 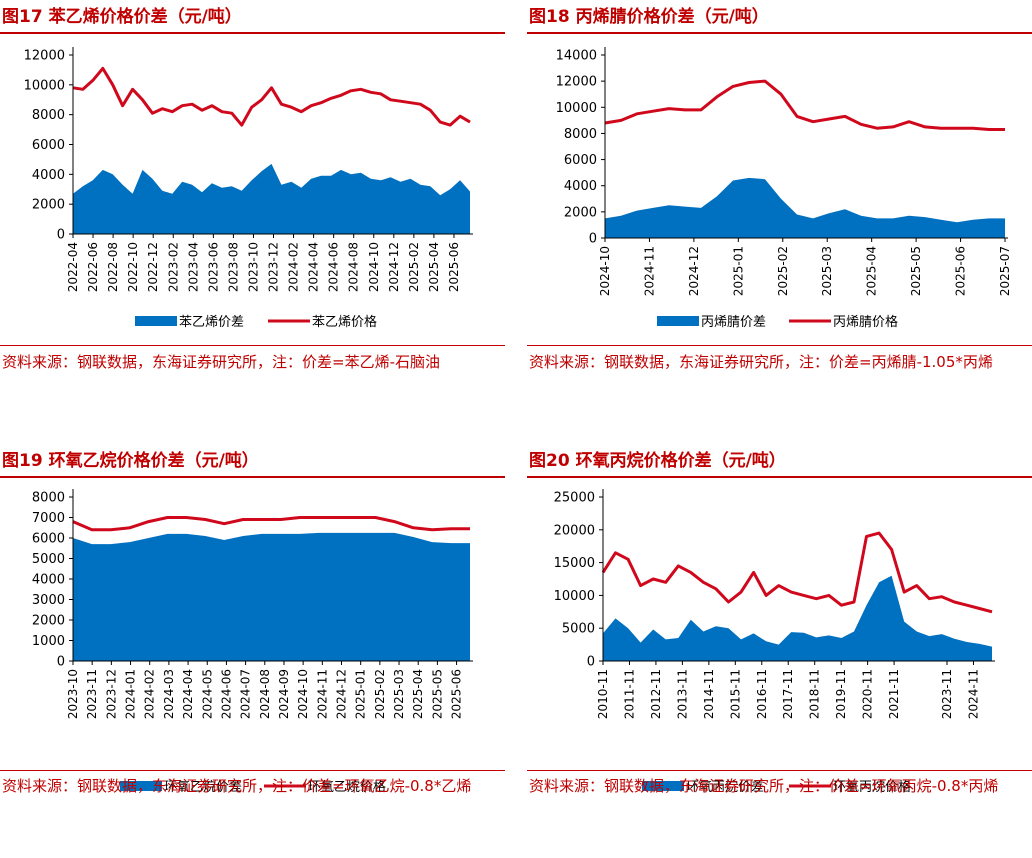 I want to click on x-tick-label: 2022-10, so click(x=133, y=267).